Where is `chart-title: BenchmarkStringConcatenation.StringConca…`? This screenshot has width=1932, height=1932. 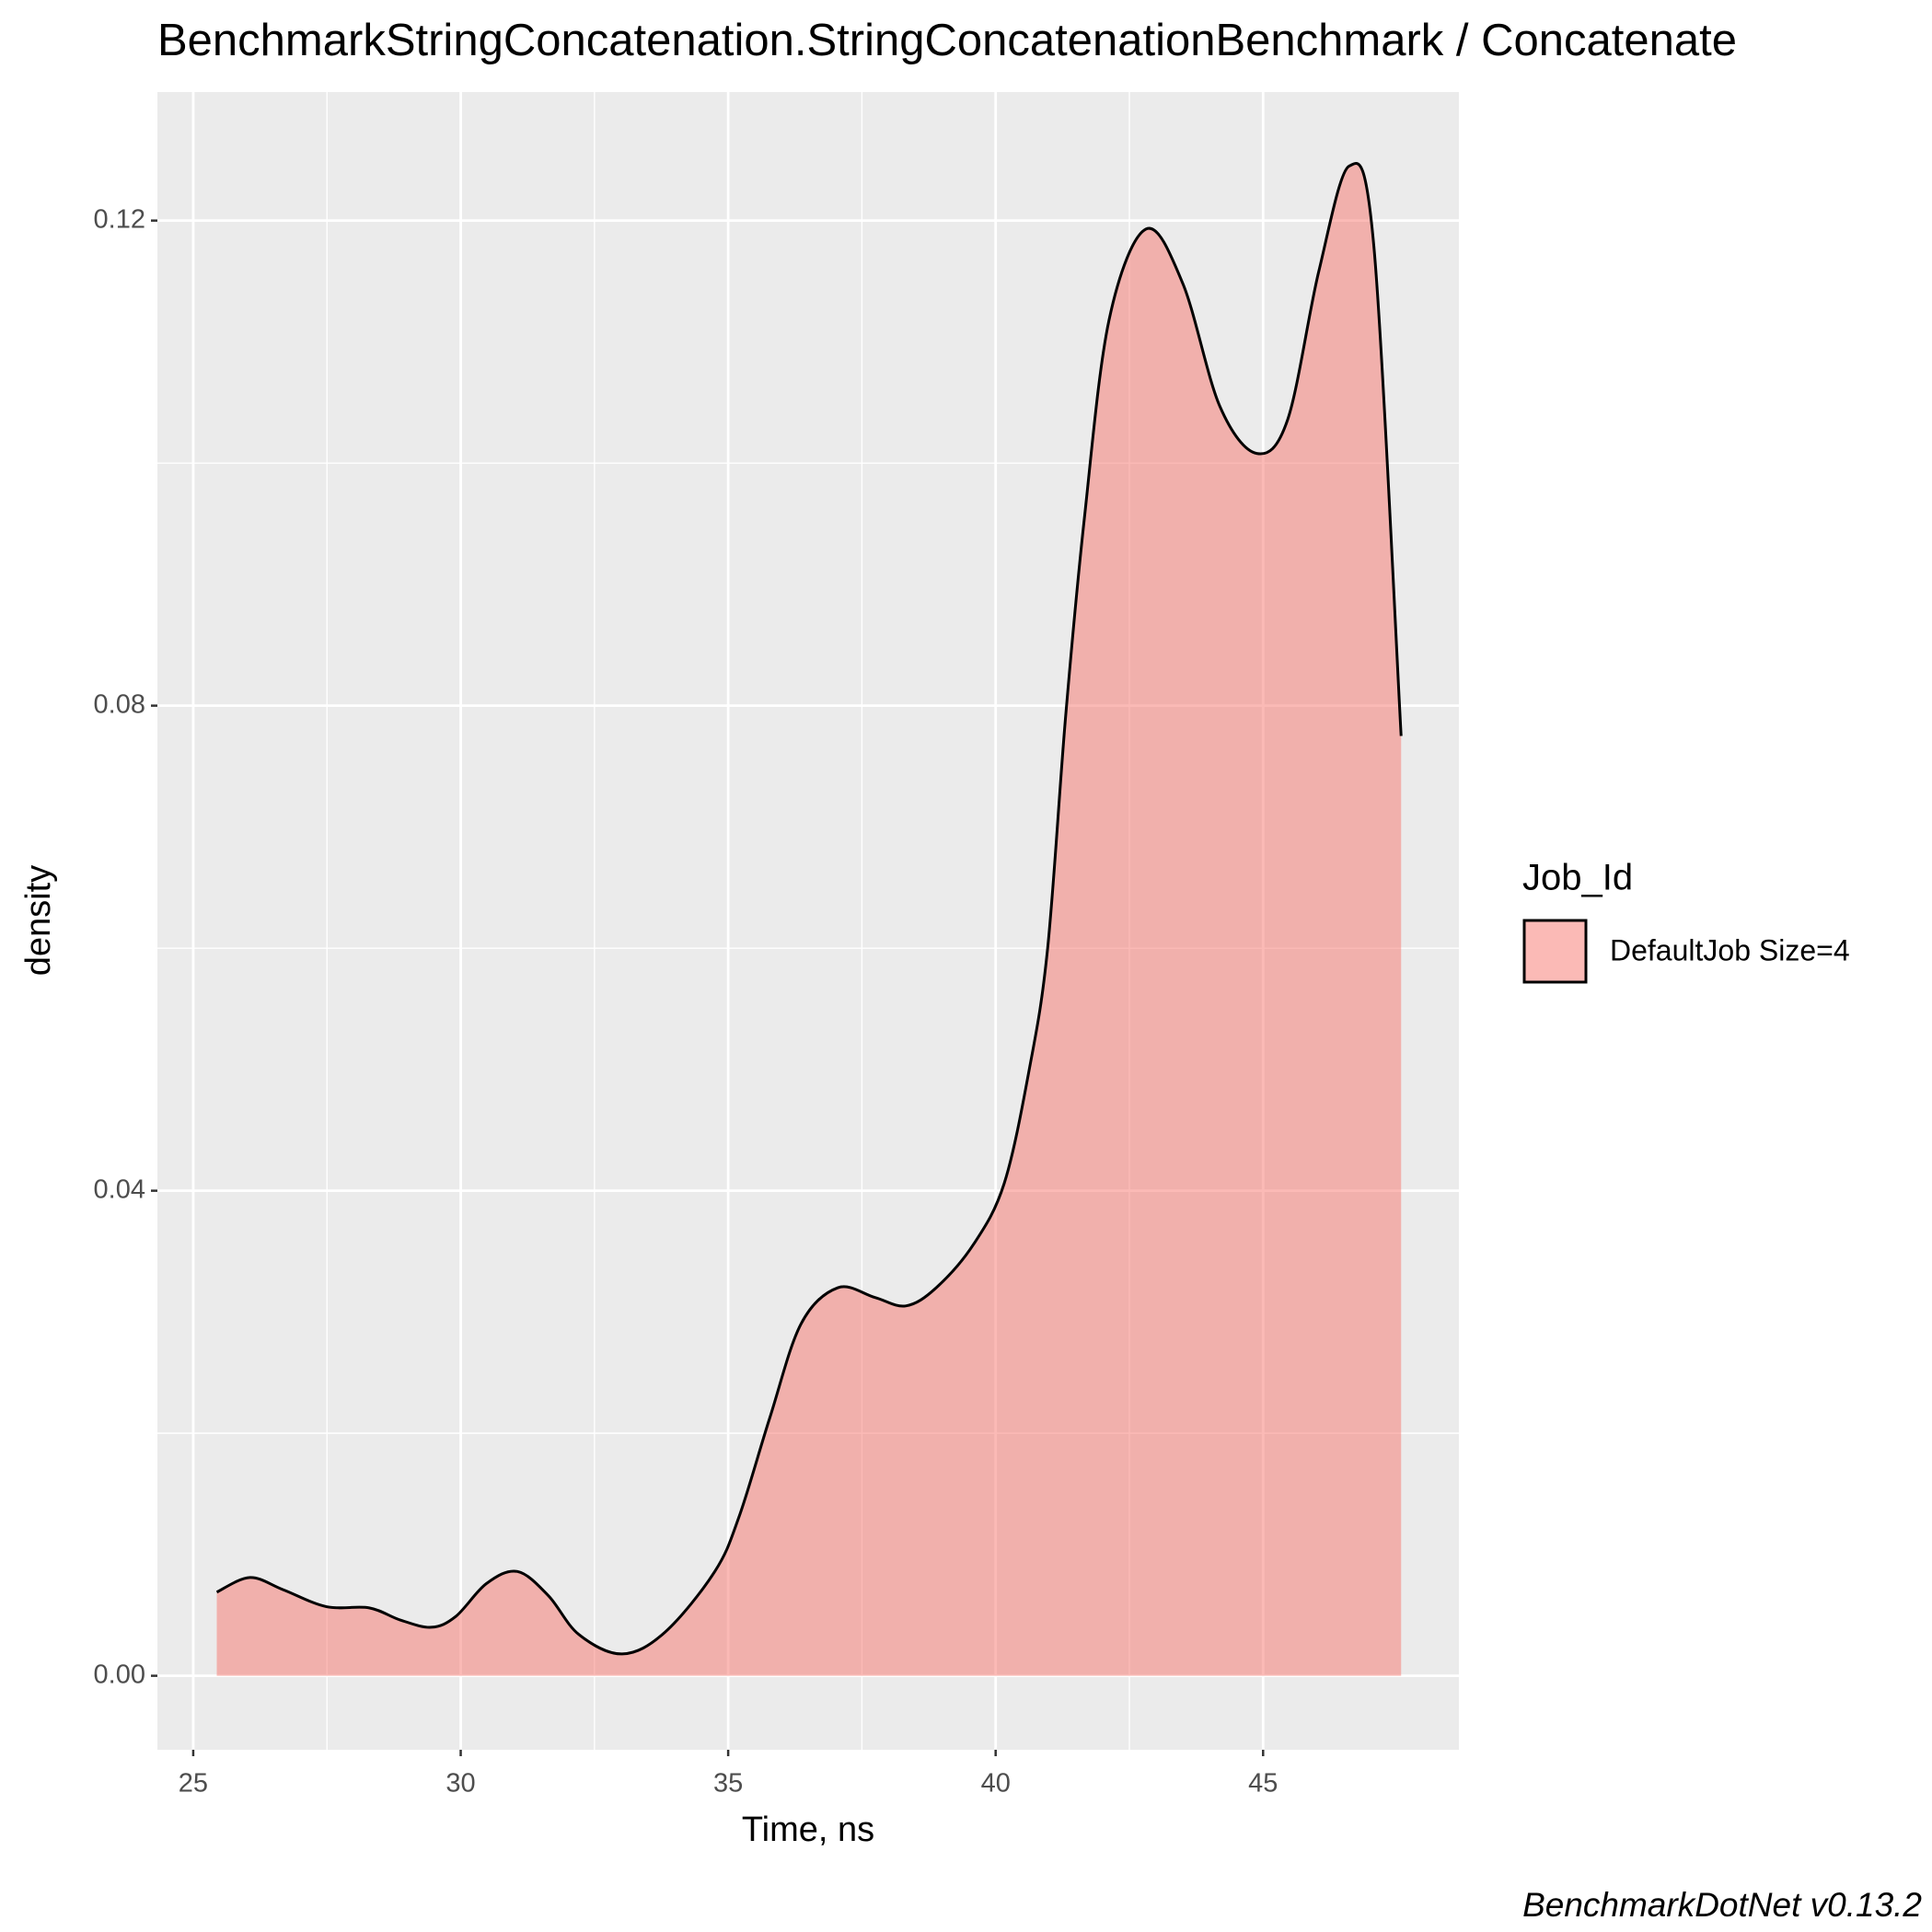
chart-title: BenchmarkStringConcatenation.StringConca… is located at coordinates (947, 40).